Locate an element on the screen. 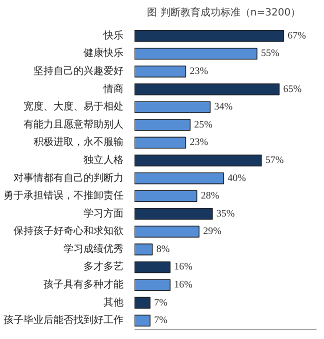 The height and width of the screenshot is (339, 324). chart-title: 图 判断教育成功标准（n=3200） is located at coordinates (224, 12).